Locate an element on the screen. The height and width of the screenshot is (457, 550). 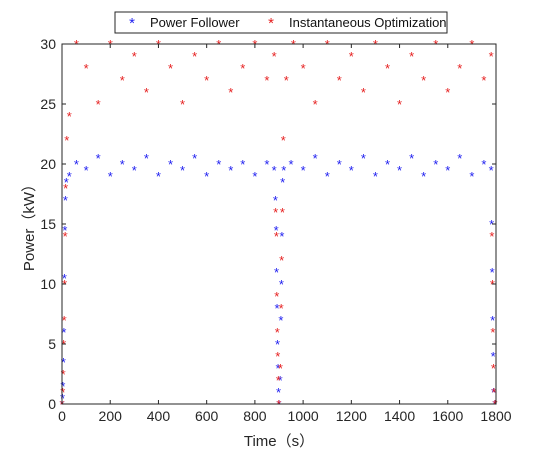
y-tick-label: 5 is located at coordinates (52, 344).